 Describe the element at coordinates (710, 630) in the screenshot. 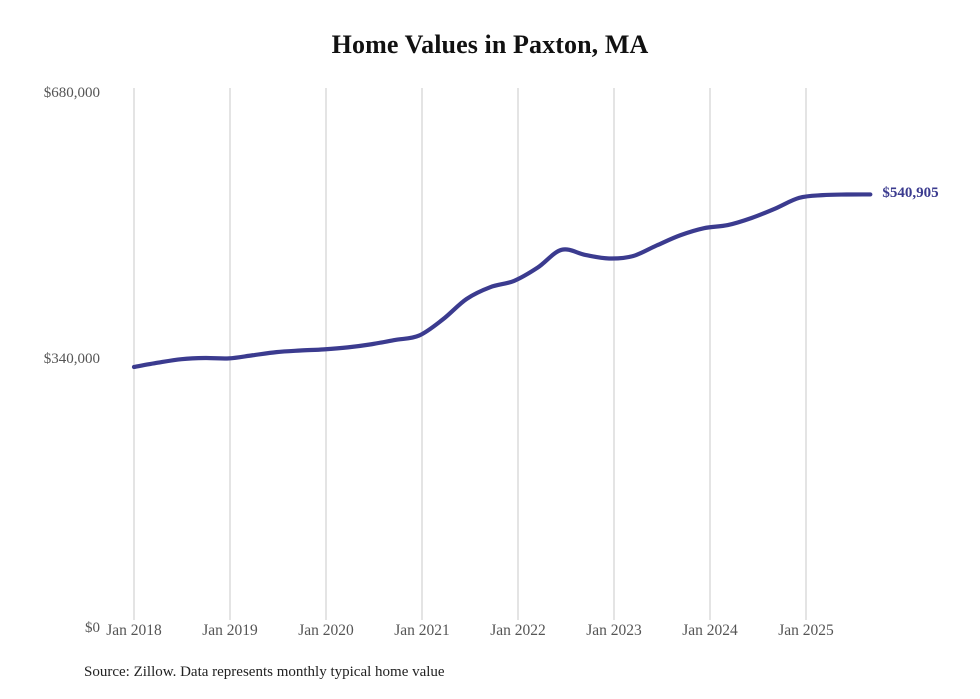

I see `x-tick-jan-2024: Jan 2024` at that location.